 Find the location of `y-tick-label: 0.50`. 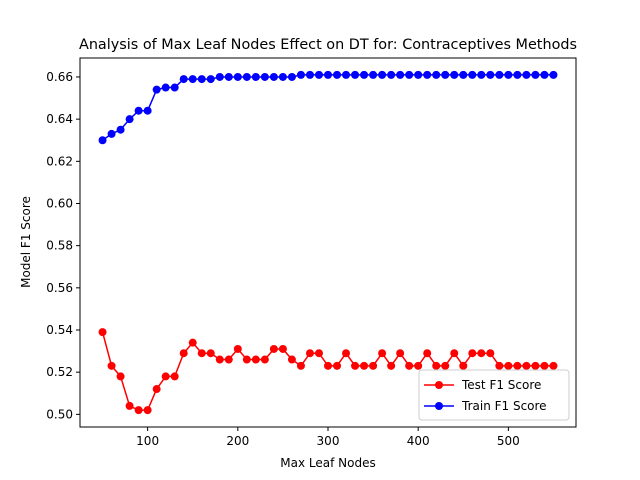

y-tick-label: 0.50 is located at coordinates (59, 414).